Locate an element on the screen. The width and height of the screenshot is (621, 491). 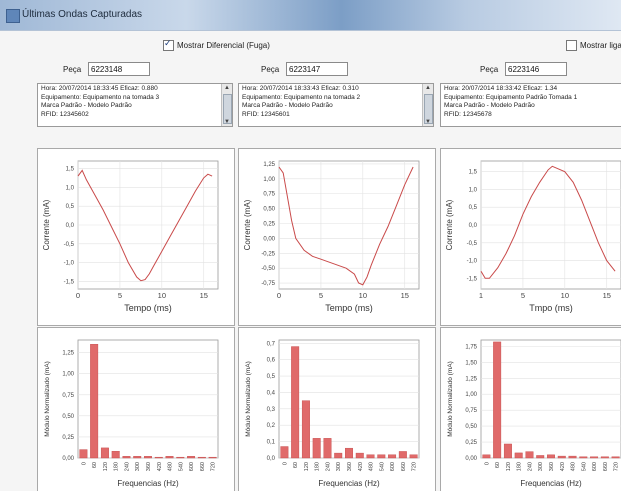
x-tick-label: 660 is located at coordinates (404, 466).